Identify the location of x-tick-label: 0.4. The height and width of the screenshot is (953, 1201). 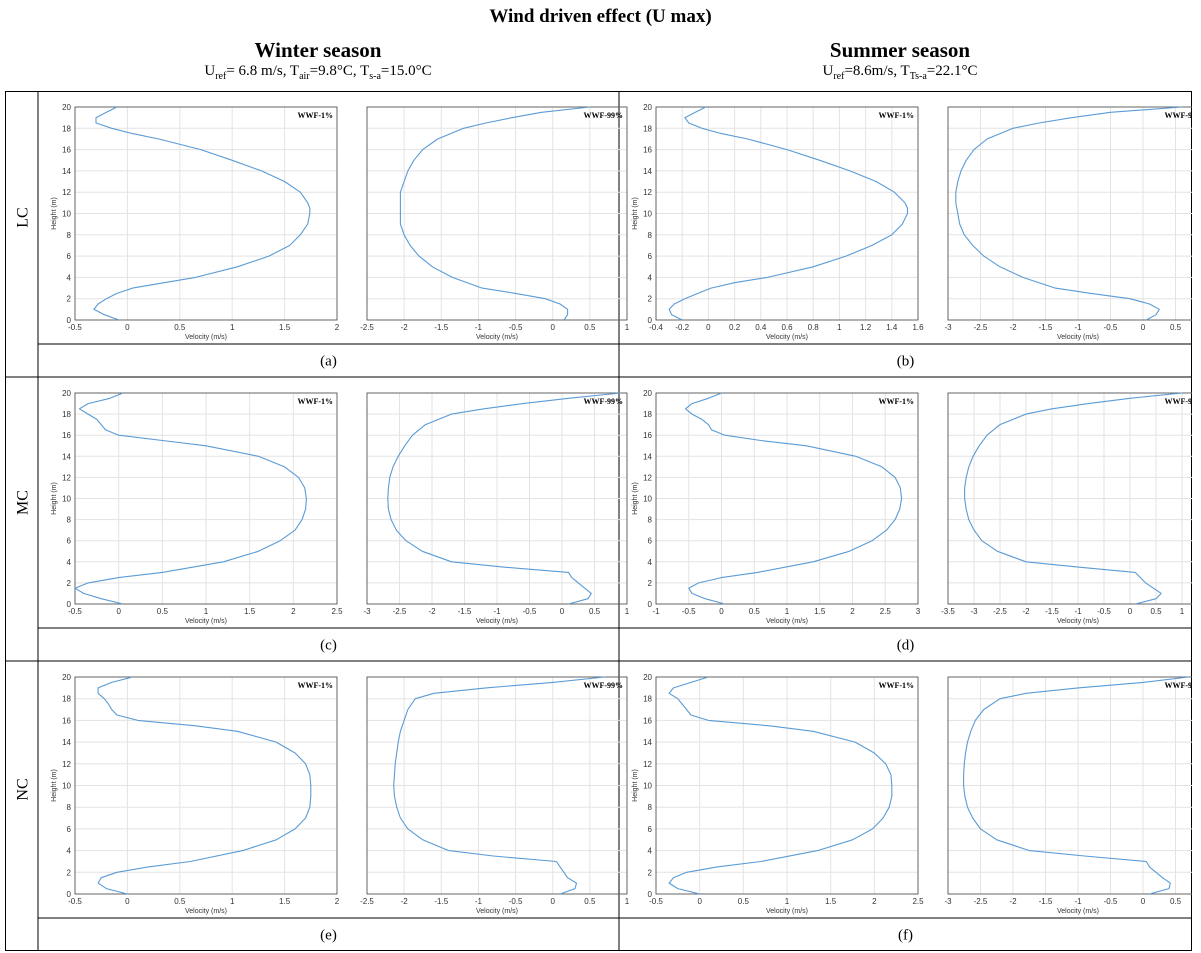
(761, 327).